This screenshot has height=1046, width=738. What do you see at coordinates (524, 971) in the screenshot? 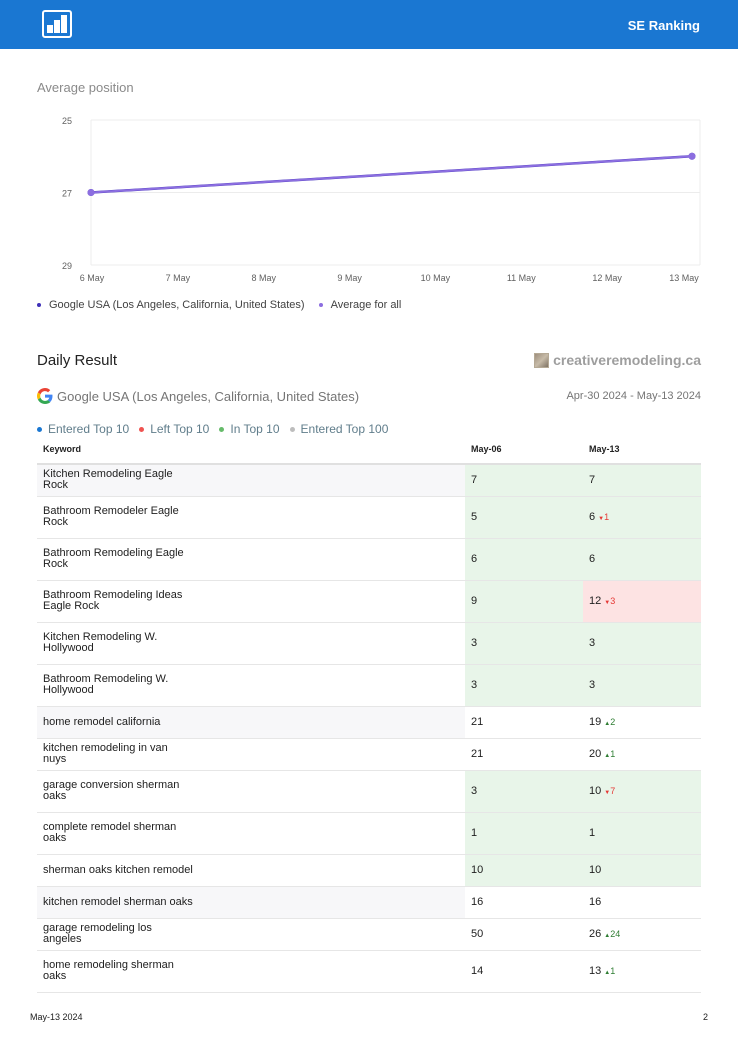
I see `position-cell: 14` at bounding box center [524, 971].